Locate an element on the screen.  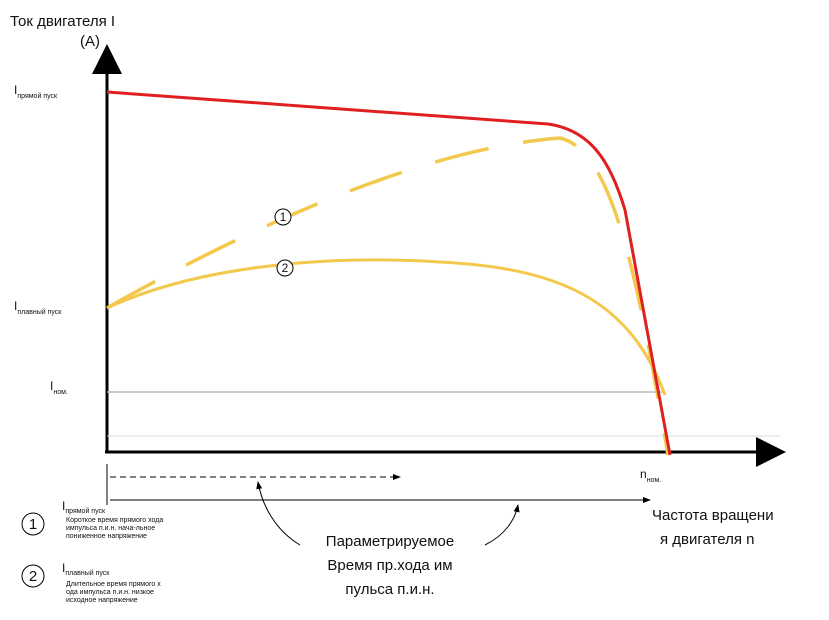
curve-marker: 1 is located at coordinates (283, 217).